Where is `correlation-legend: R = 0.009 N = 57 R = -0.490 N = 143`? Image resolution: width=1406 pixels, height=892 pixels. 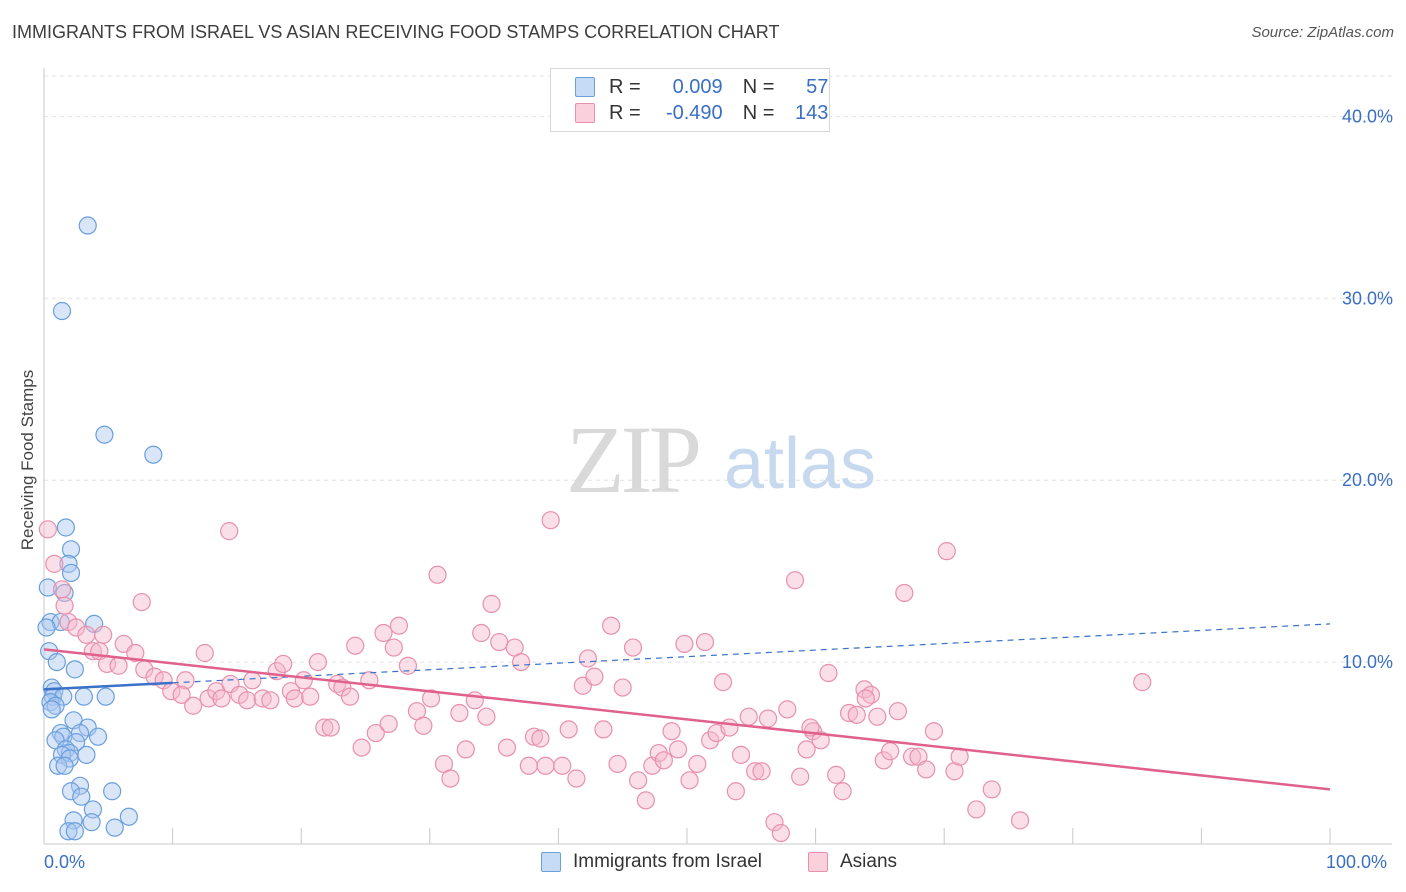 correlation-legend: R = 0.009 N = 57 R = -0.490 N = 143 is located at coordinates (690, 100).